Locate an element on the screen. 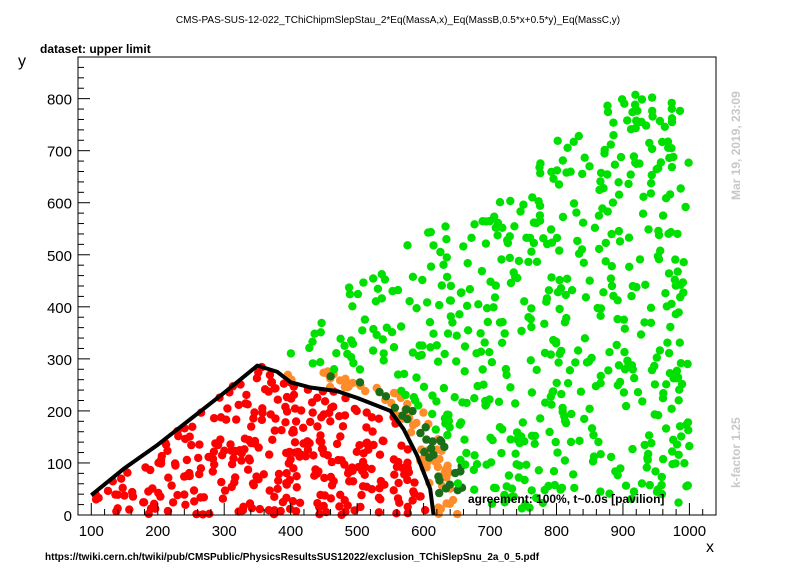 The height and width of the screenshot is (572, 796). x-tick-label: 100 is located at coordinates (91, 531).